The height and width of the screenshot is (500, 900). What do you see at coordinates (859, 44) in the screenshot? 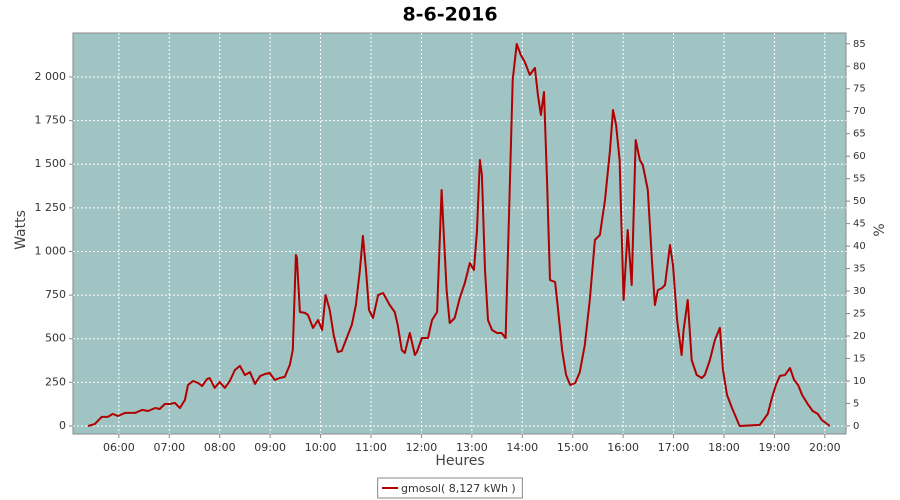
I see `y2-tick-label: 85` at bounding box center [859, 44].